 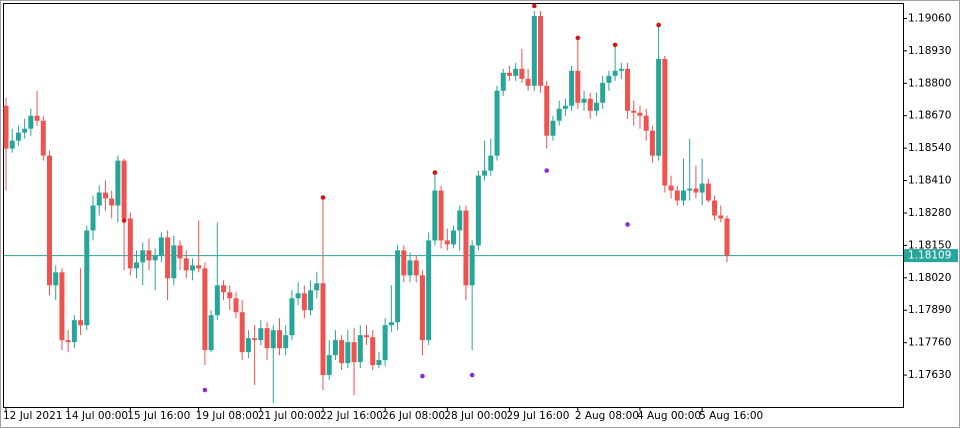 I want to click on y-tick-label: 1.18150, so click(x=929, y=245).